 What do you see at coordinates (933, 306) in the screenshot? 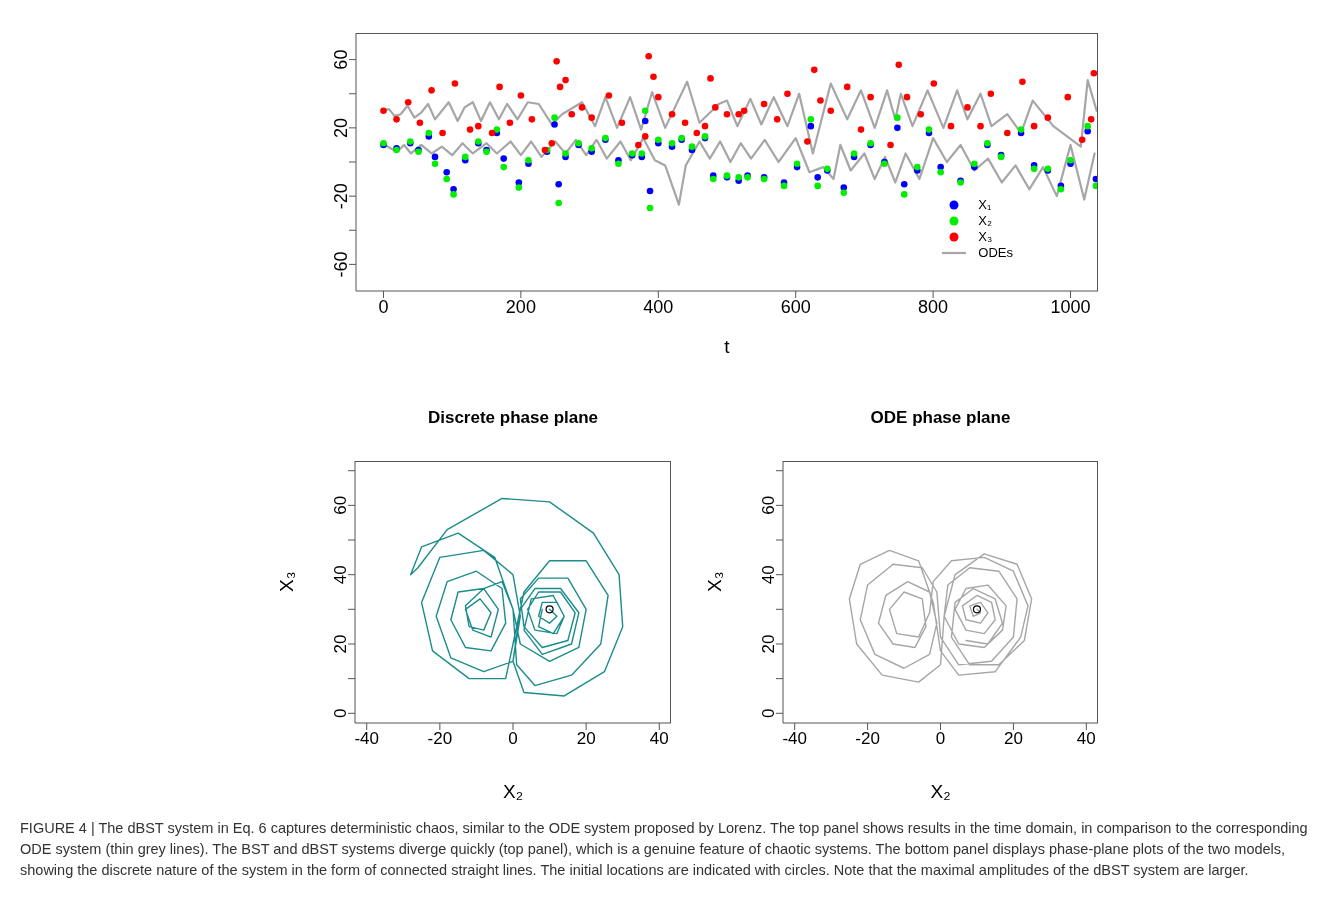
I see `x-tick-label: 800` at bounding box center [933, 306].